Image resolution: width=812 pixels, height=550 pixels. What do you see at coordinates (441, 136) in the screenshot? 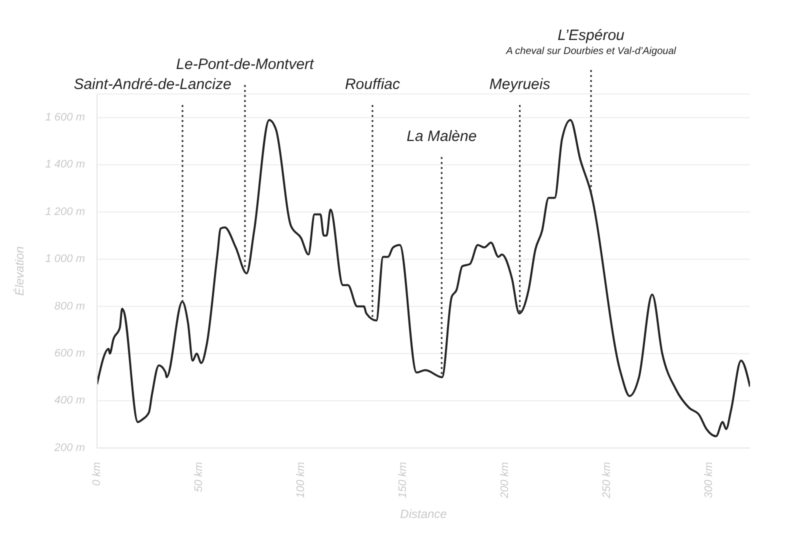
I see `ref-line-label: La Malène` at bounding box center [441, 136].